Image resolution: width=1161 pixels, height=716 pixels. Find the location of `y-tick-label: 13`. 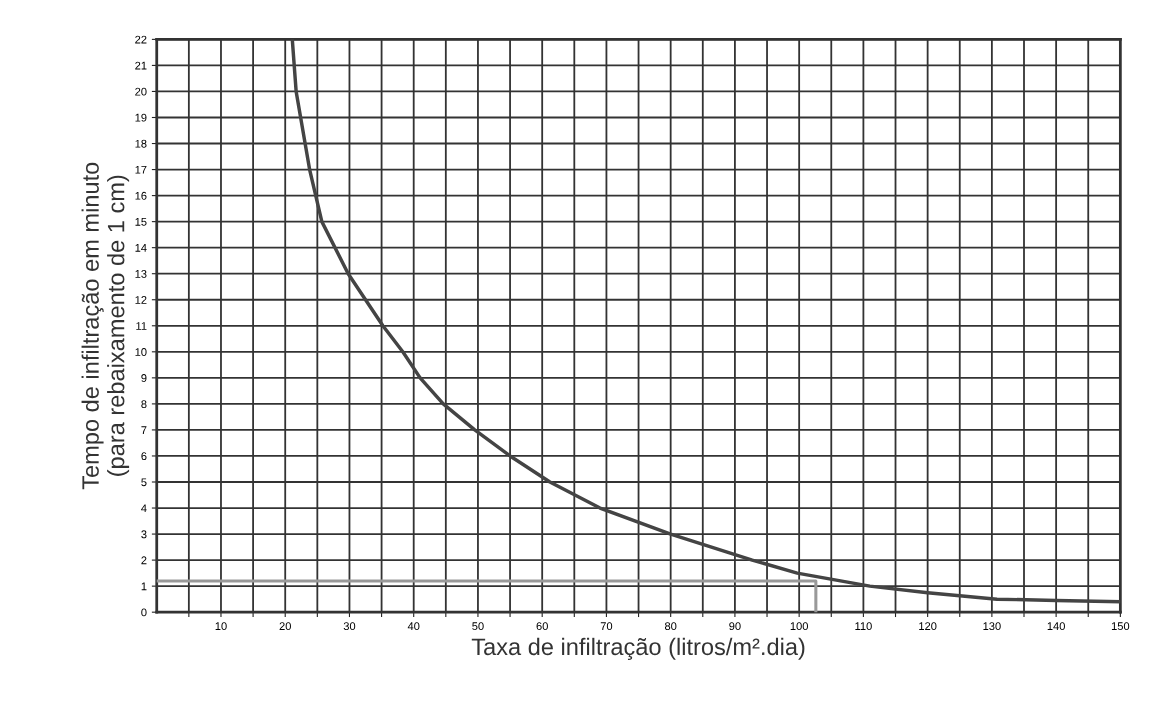

y-tick-label: 13 is located at coordinates (141, 273).